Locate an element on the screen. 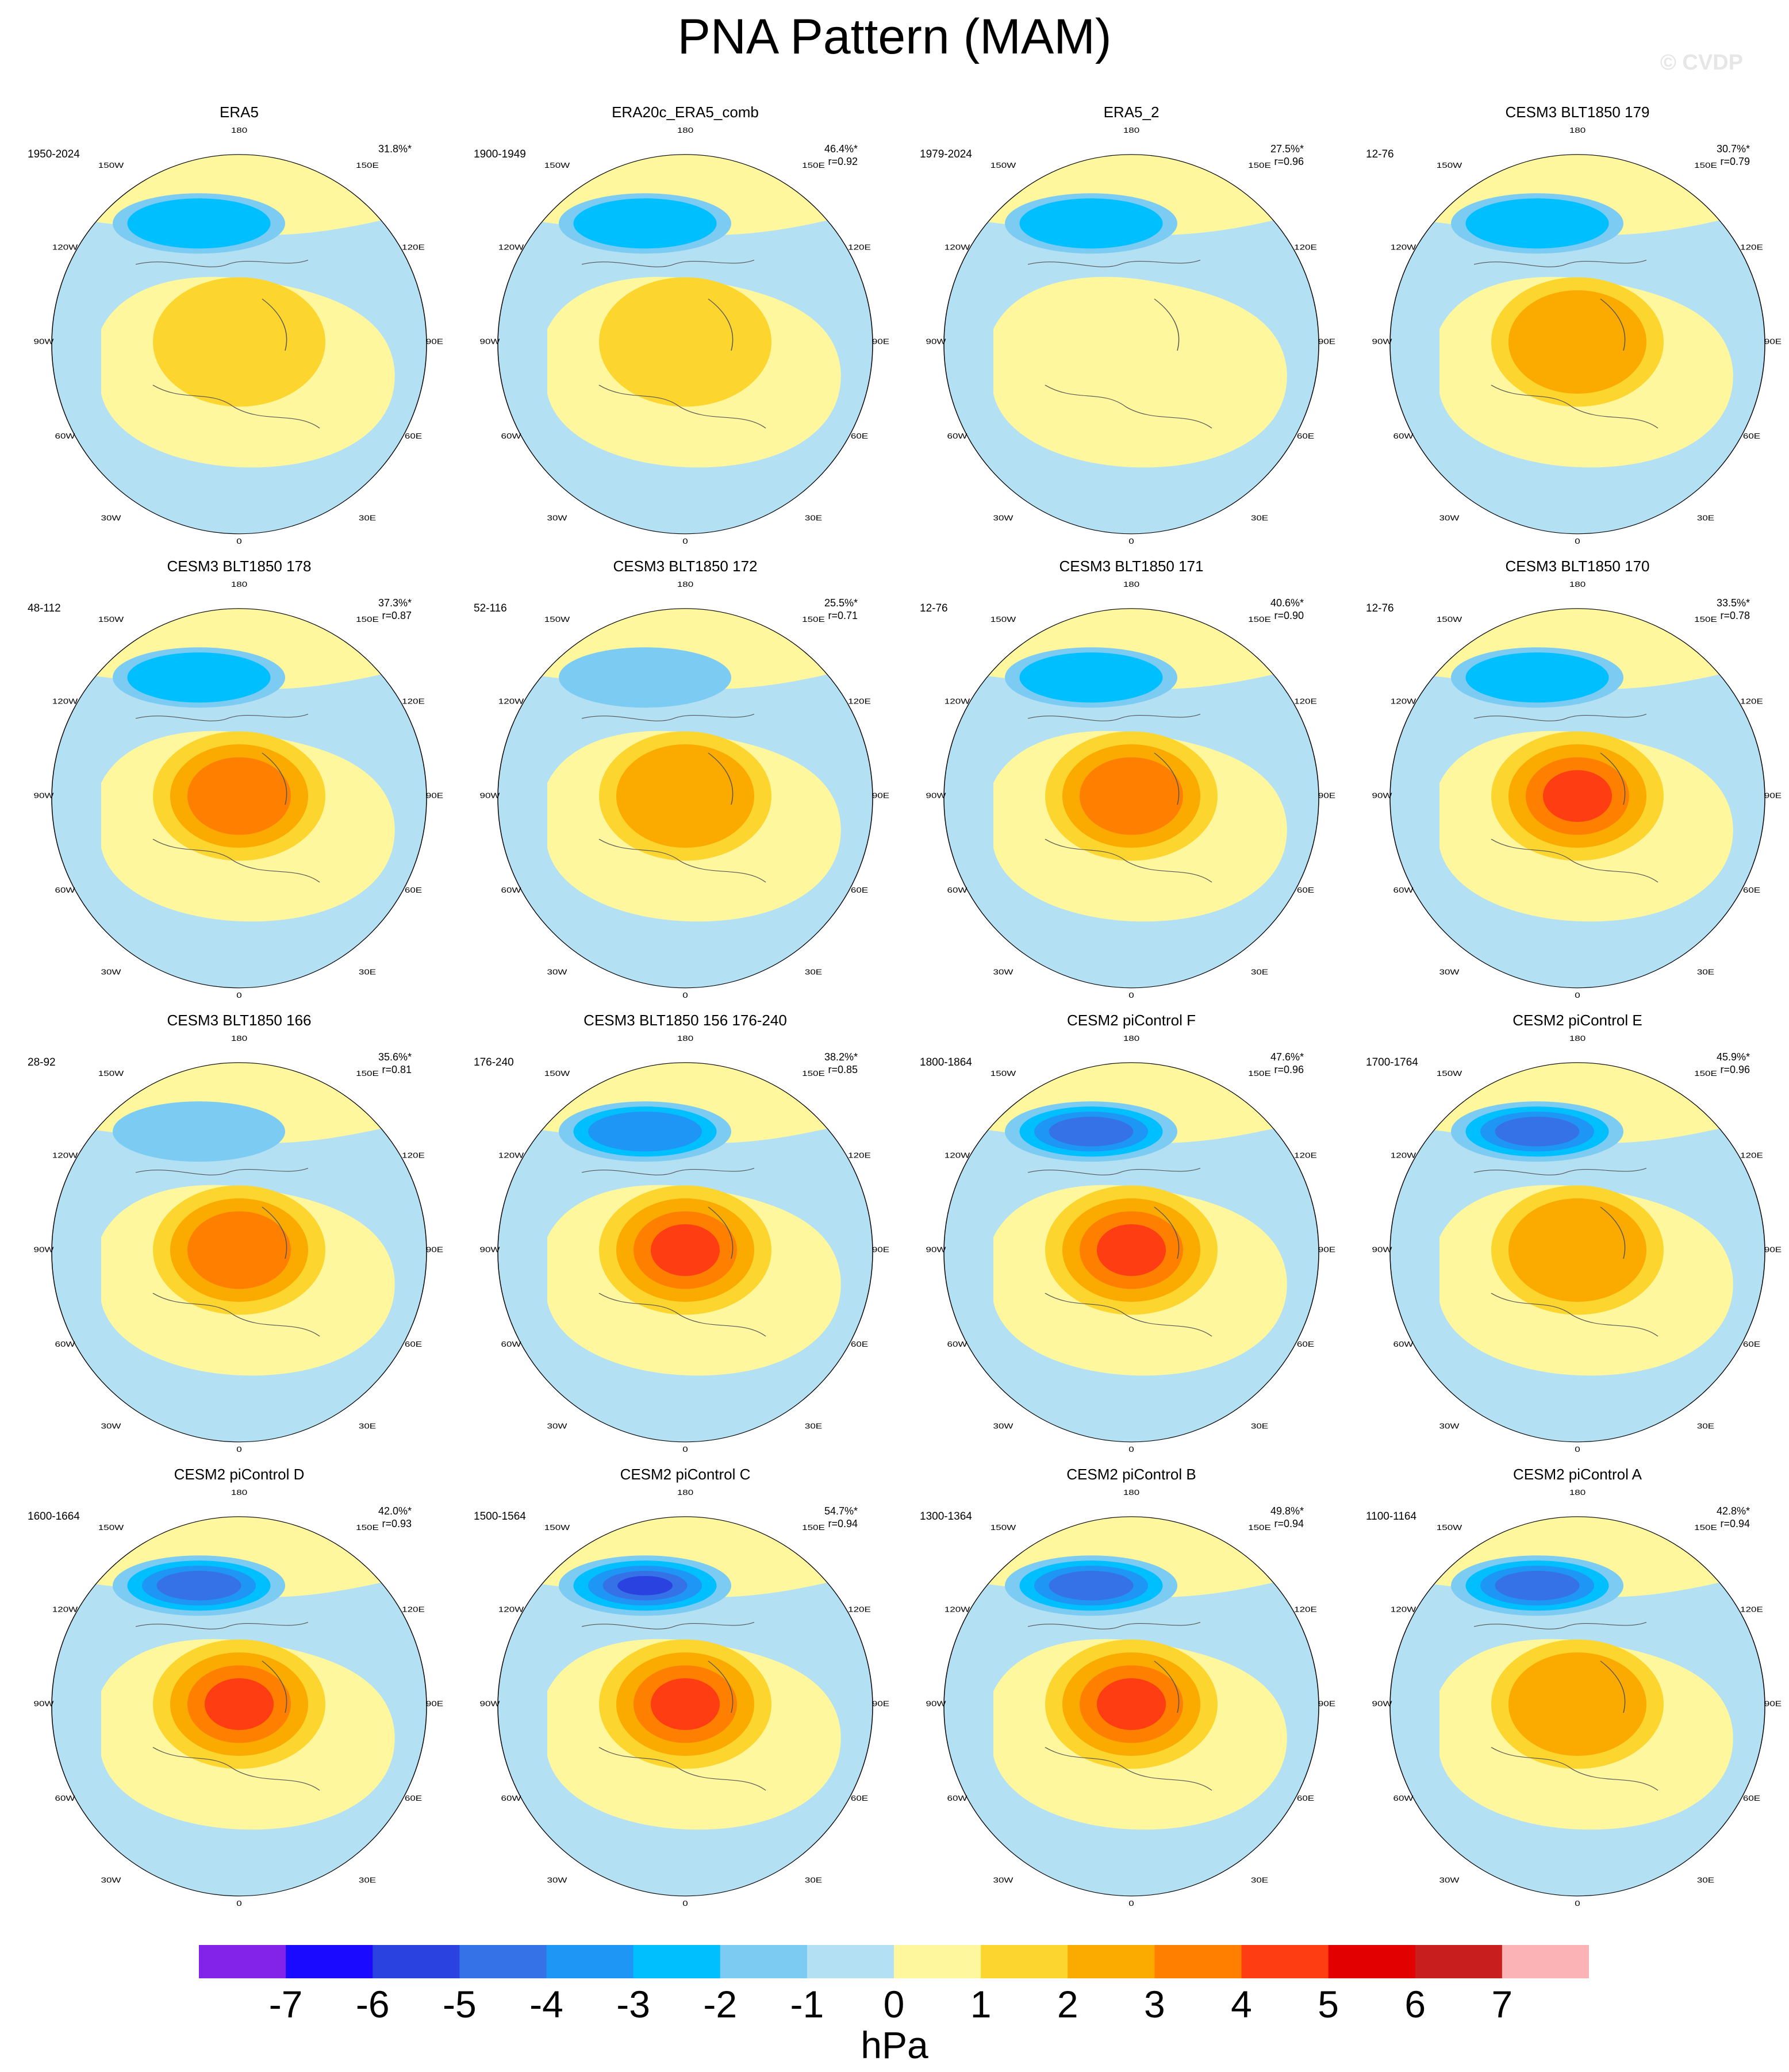 The image size is (1789, 2072). variance-explained: 33.5%* is located at coordinates (1733, 603).